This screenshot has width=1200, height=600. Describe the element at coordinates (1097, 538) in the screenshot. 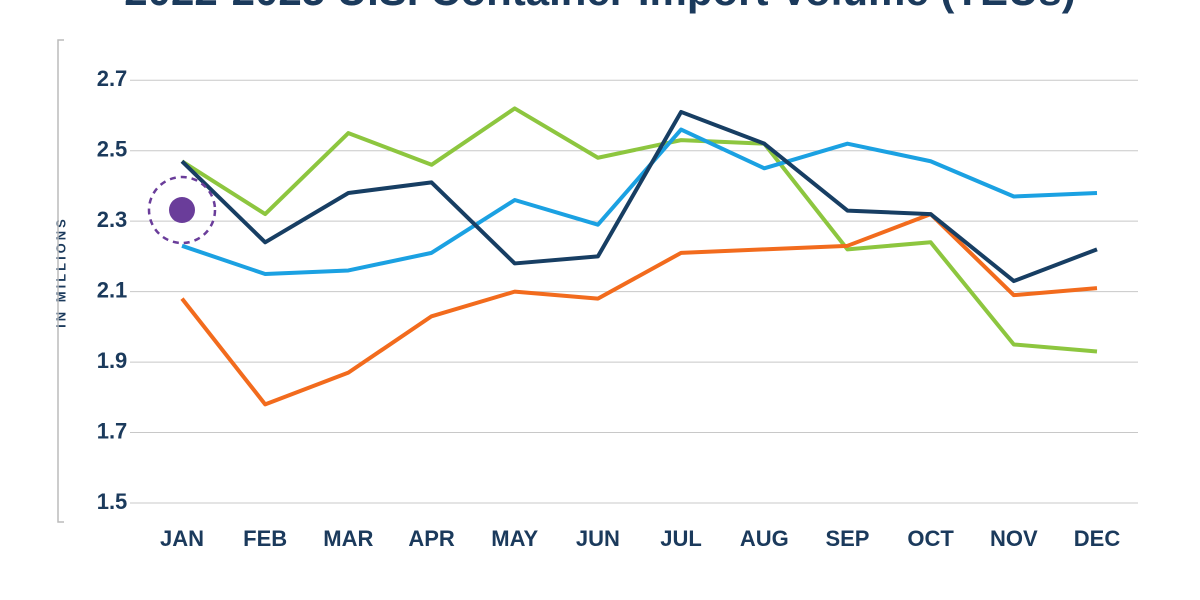

I see `x-tick-label: DEC` at that location.